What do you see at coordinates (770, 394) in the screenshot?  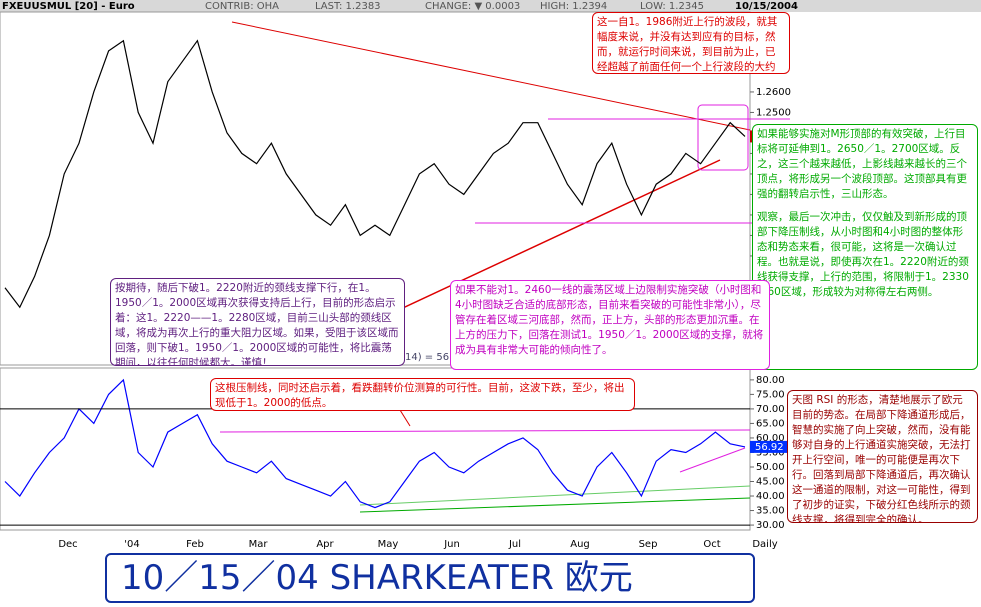 I see `y-tick-label: 75.00` at bounding box center [770, 394].